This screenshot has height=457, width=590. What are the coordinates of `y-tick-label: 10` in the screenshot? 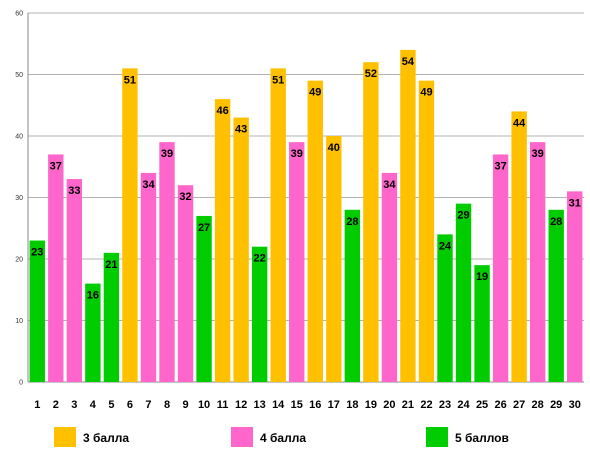 It's located at (19, 321).